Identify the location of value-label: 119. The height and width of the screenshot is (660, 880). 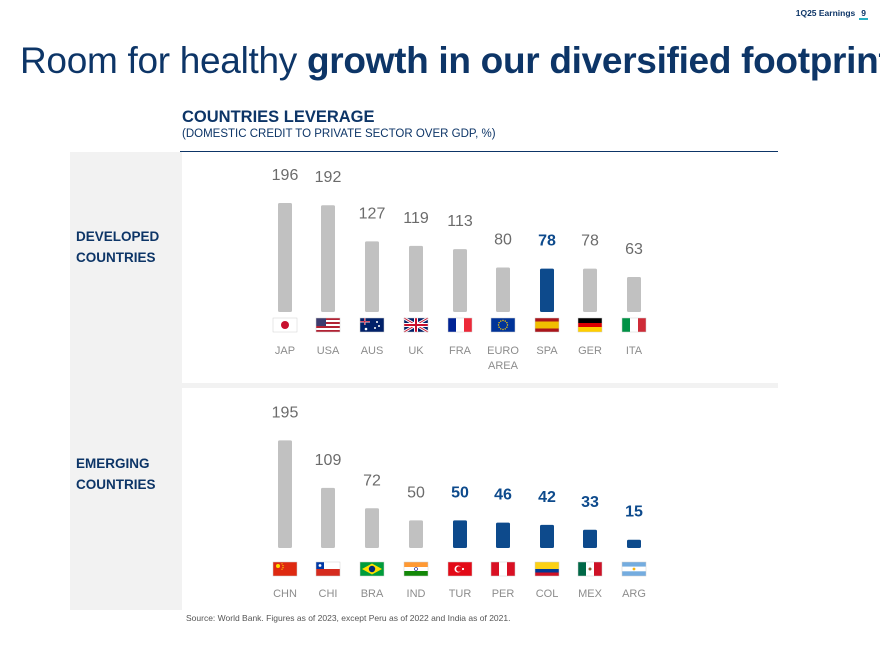
(416, 218).